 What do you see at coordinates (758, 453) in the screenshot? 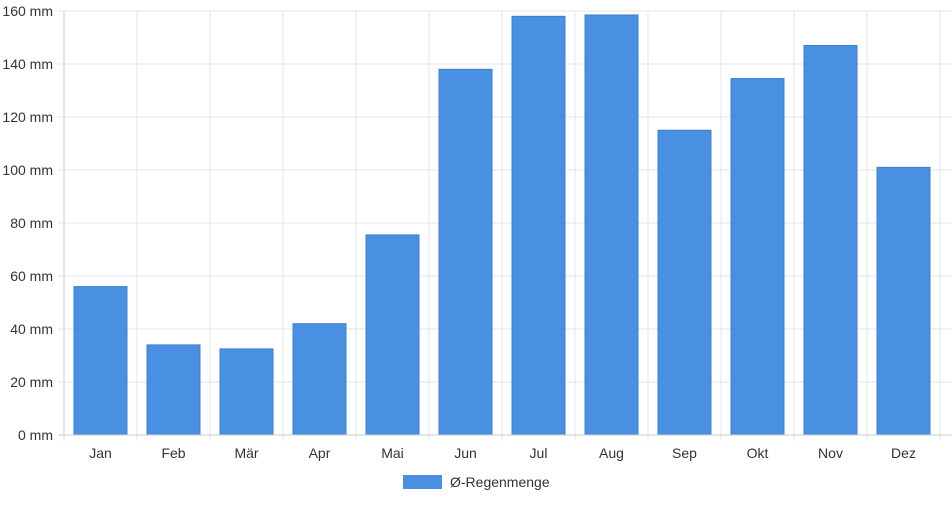
I see `x-tick-label: Okt` at bounding box center [758, 453].